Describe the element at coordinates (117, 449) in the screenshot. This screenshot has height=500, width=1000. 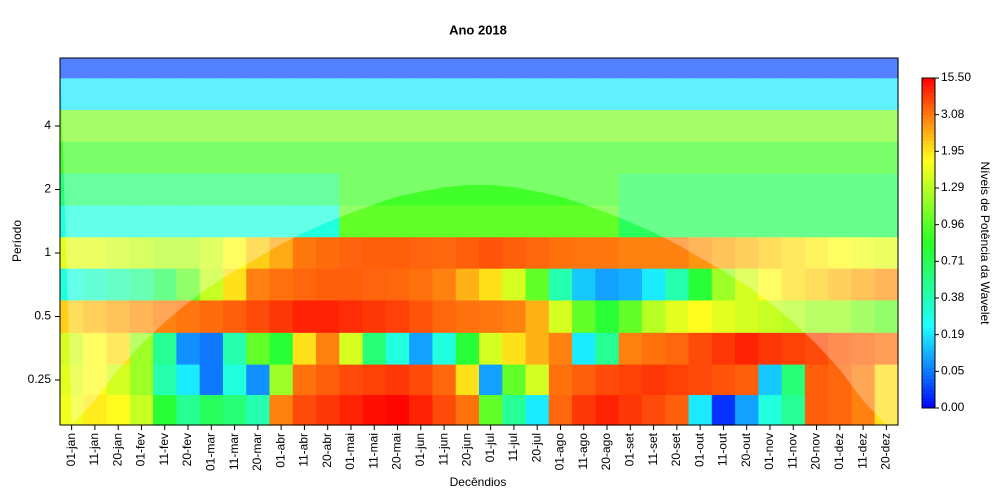
I see `x-tick-label: 20-jan` at that location.